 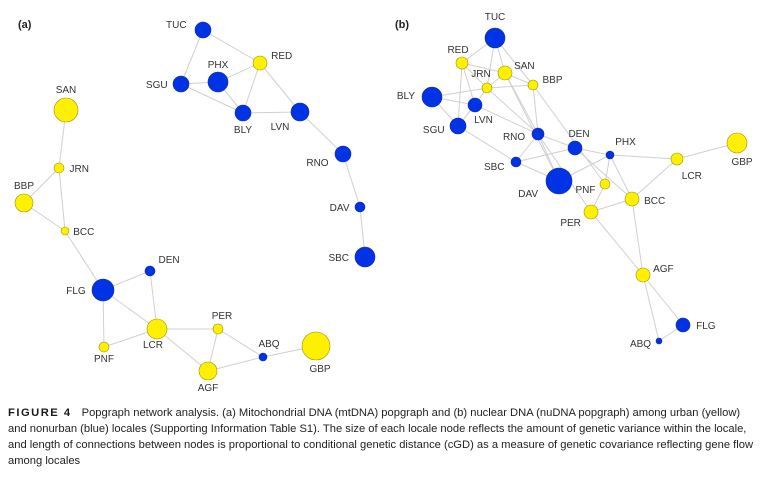 What do you see at coordinates (460, 94) in the screenshot?
I see `edge-red-sgu` at bounding box center [460, 94].